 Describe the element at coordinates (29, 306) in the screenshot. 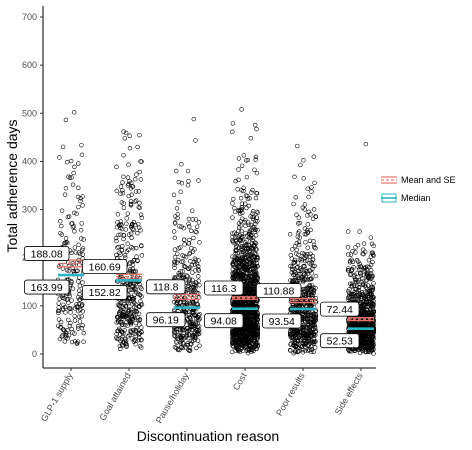

I see `y-tick-label: 100` at that location.